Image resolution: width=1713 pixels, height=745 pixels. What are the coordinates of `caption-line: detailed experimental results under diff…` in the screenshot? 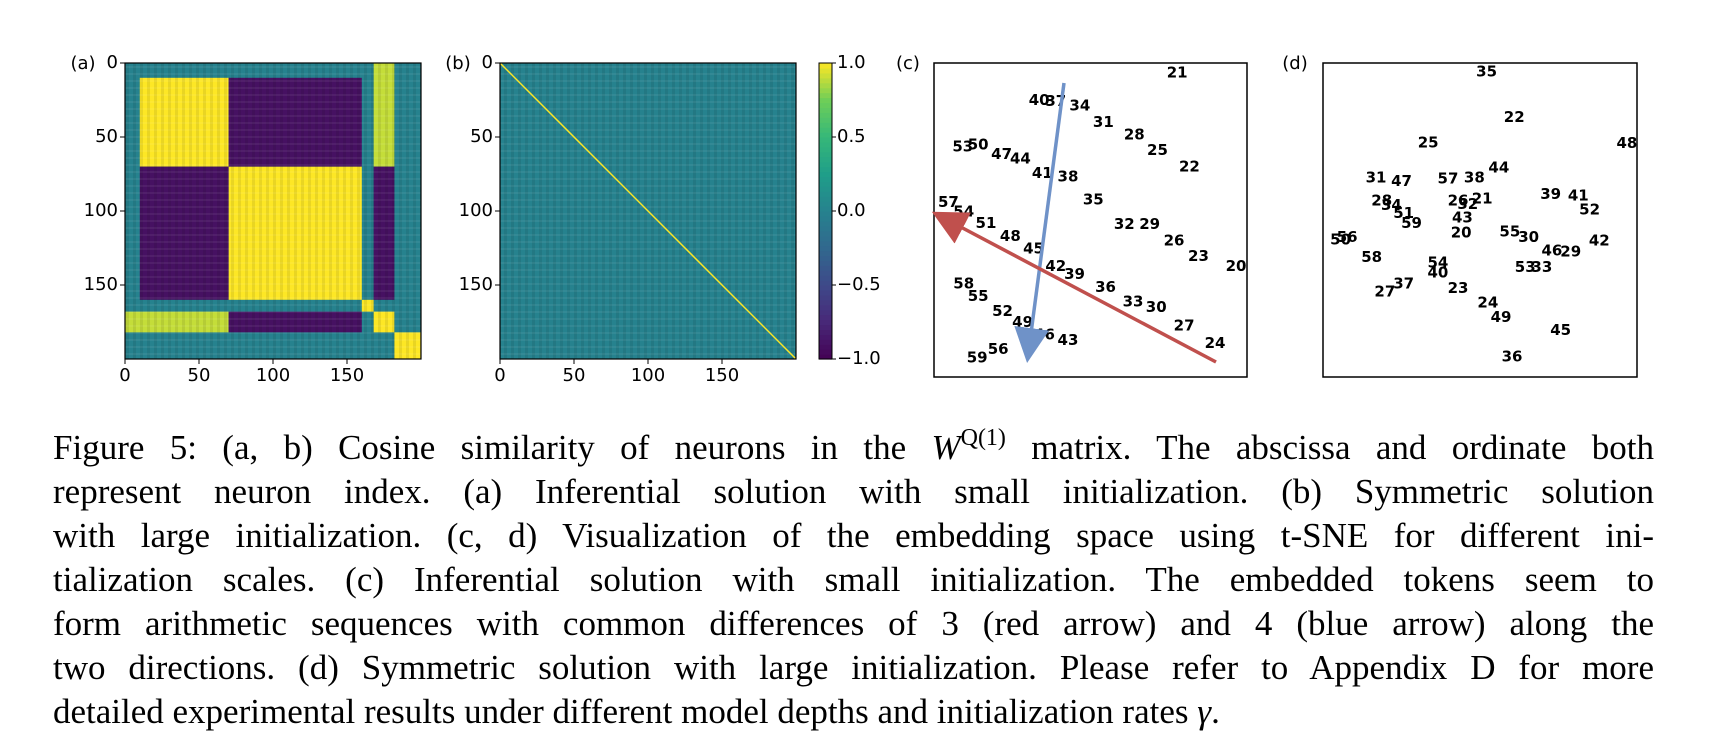 It's located at (853, 712).